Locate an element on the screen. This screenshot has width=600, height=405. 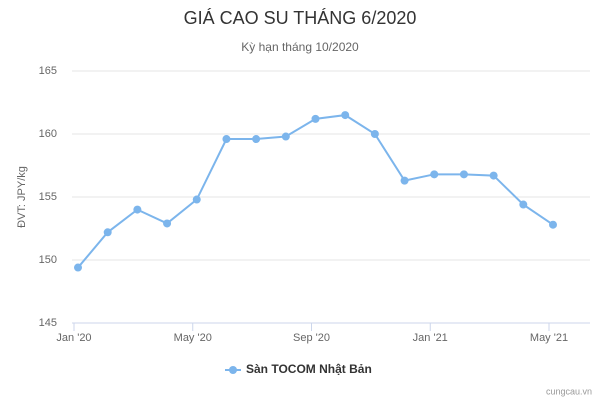
legend-label: Sàn TOCOM Nhật Bản is located at coordinates (309, 369).